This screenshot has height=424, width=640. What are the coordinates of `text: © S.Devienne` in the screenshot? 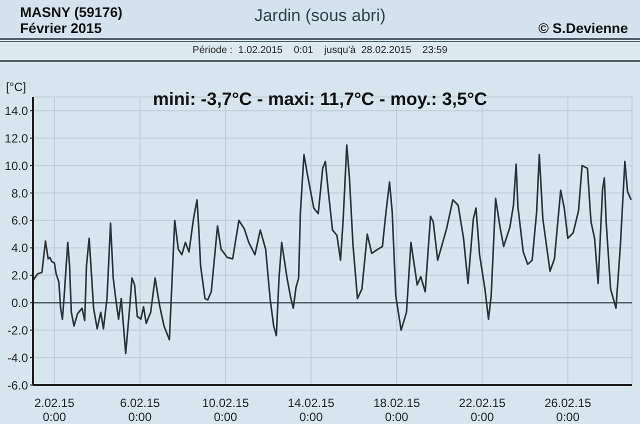 It's located at (583, 28).